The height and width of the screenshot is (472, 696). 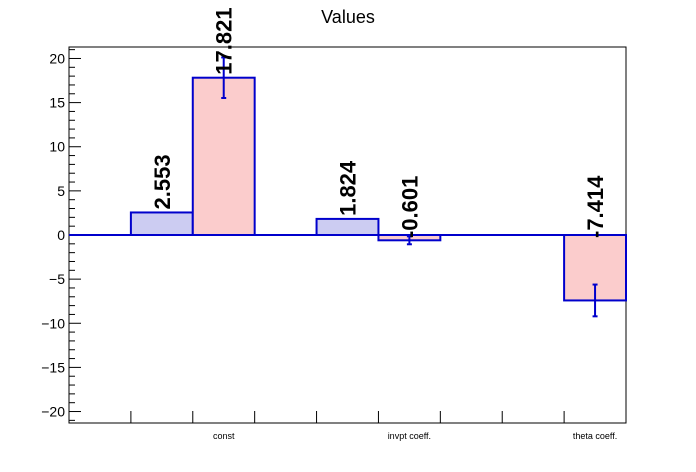 What do you see at coordinates (373, 426) in the screenshot?
I see `x-axis: const invpt coeff. theta coeff.` at bounding box center [373, 426].